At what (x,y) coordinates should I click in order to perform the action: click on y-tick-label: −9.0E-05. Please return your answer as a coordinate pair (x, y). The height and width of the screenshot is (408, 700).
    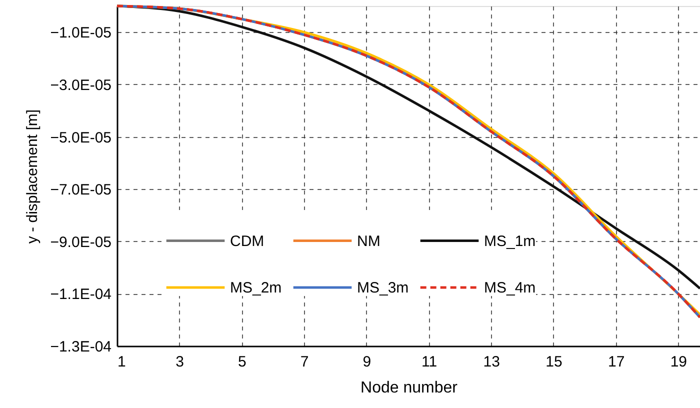
    Looking at the image, I should click on (81, 242).